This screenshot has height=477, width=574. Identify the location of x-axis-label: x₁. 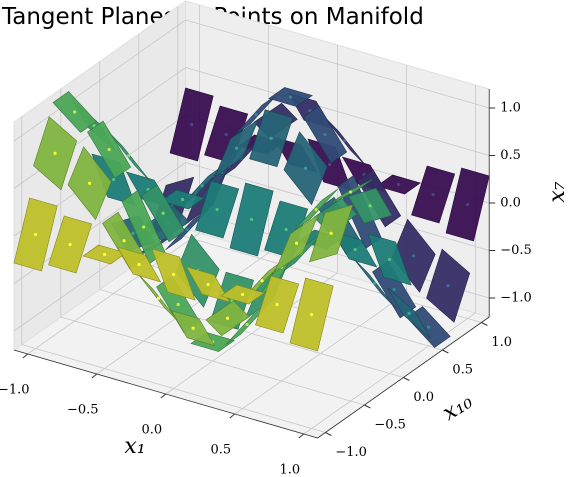
(134, 446).